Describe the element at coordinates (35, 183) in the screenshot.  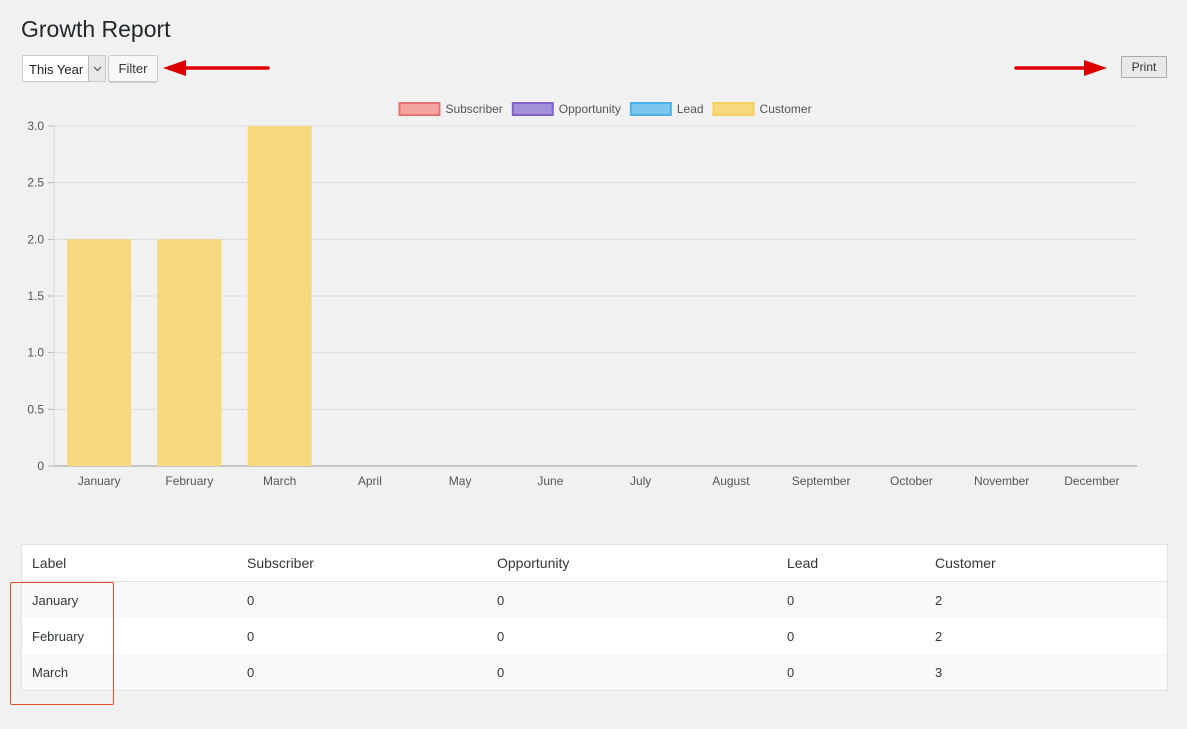
I see `y-tick-label: 2.5` at that location.